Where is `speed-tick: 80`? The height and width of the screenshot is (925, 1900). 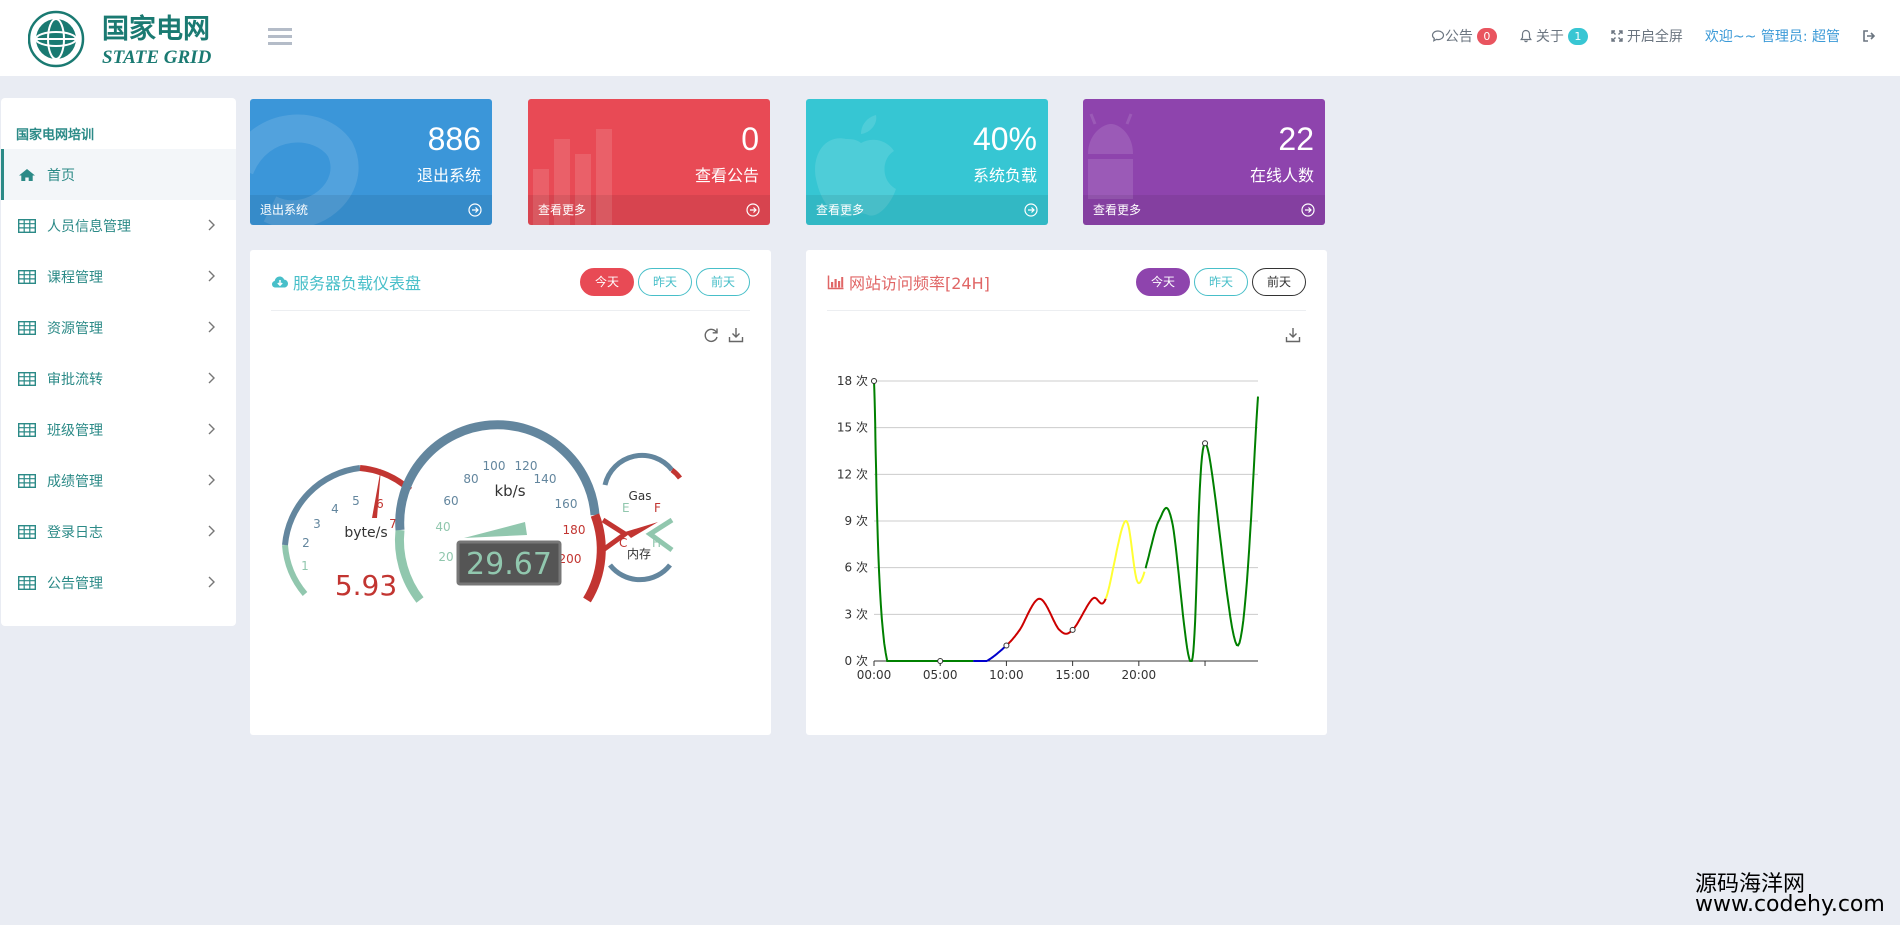
speed-tick: 80 is located at coordinates (470, 479).